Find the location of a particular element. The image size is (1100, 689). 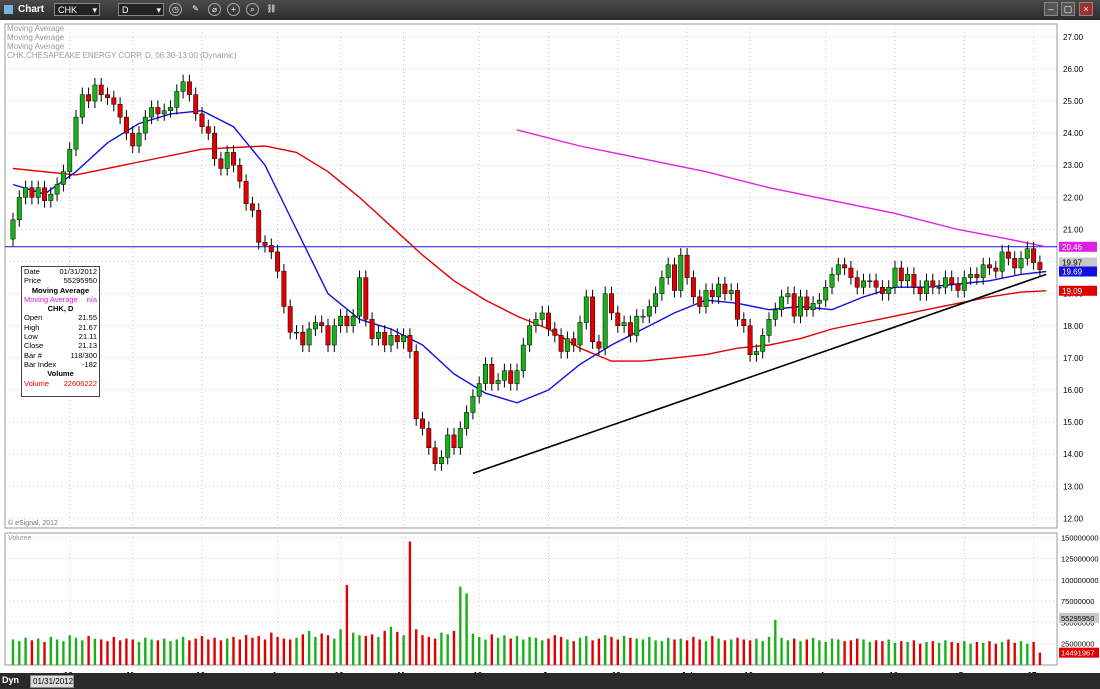

pencil-icon: ✎ is located at coordinates (195, 8).